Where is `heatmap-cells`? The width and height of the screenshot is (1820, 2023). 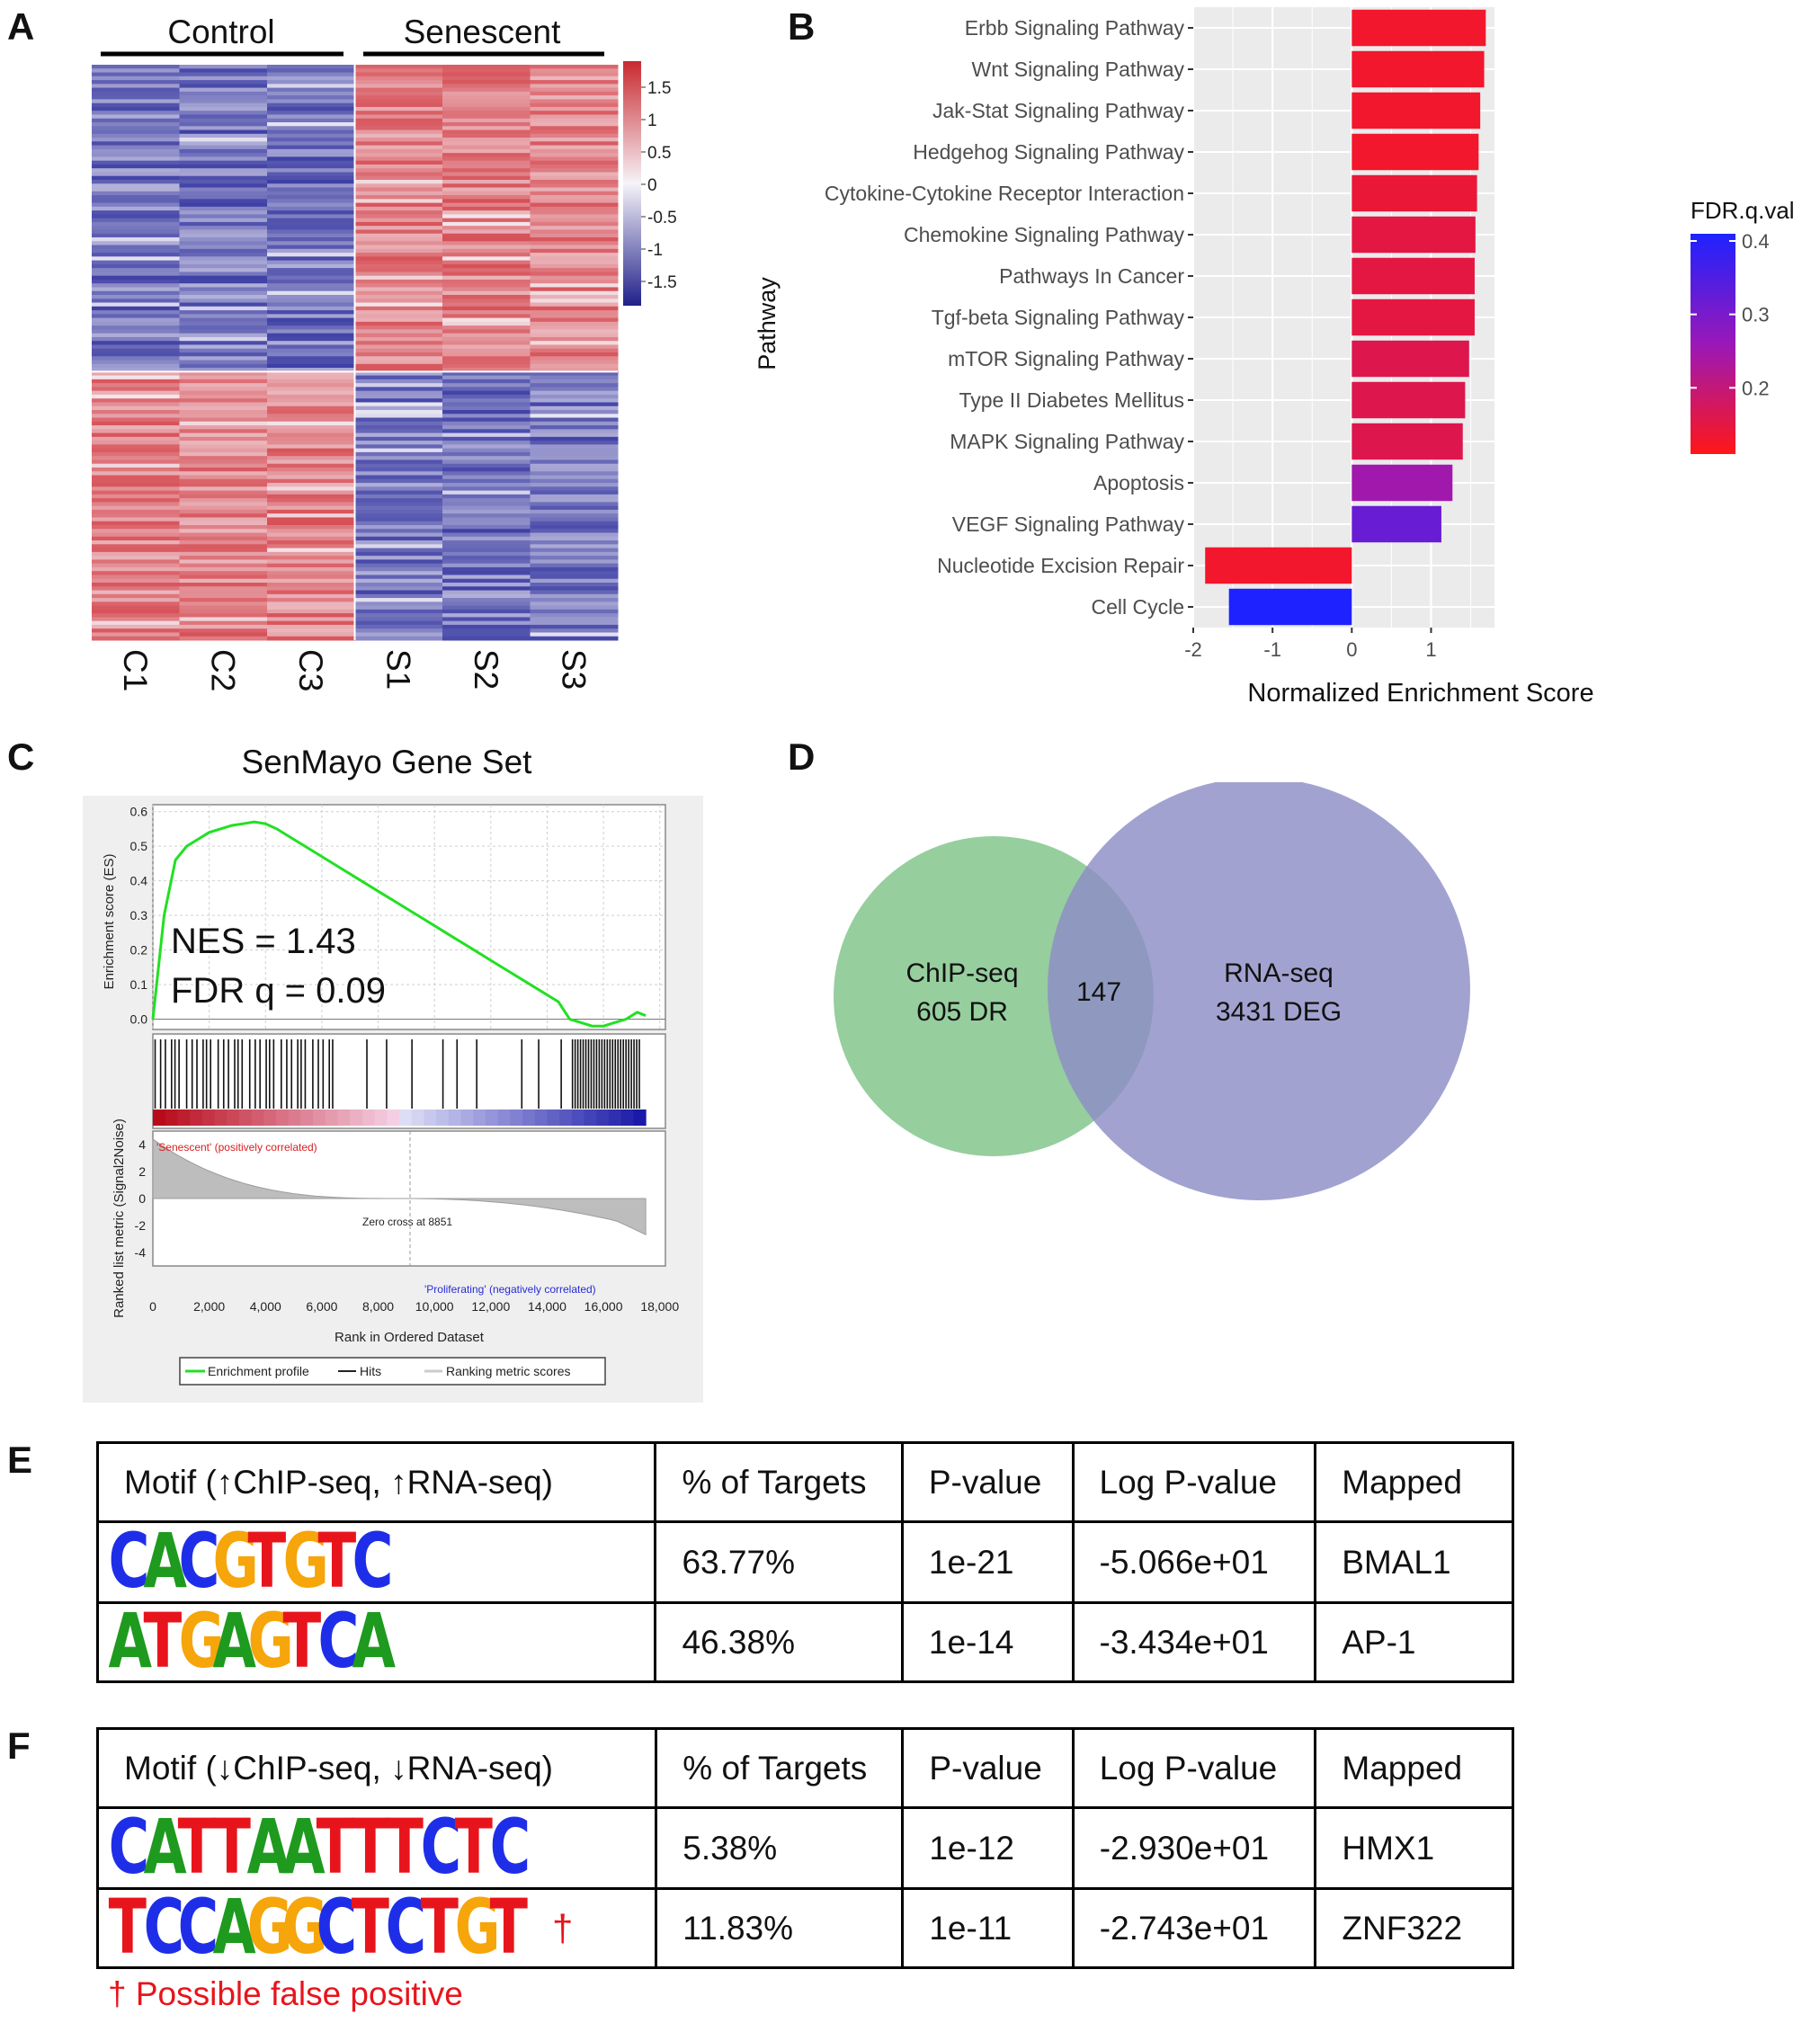
heatmap-cells is located at coordinates (355, 353).